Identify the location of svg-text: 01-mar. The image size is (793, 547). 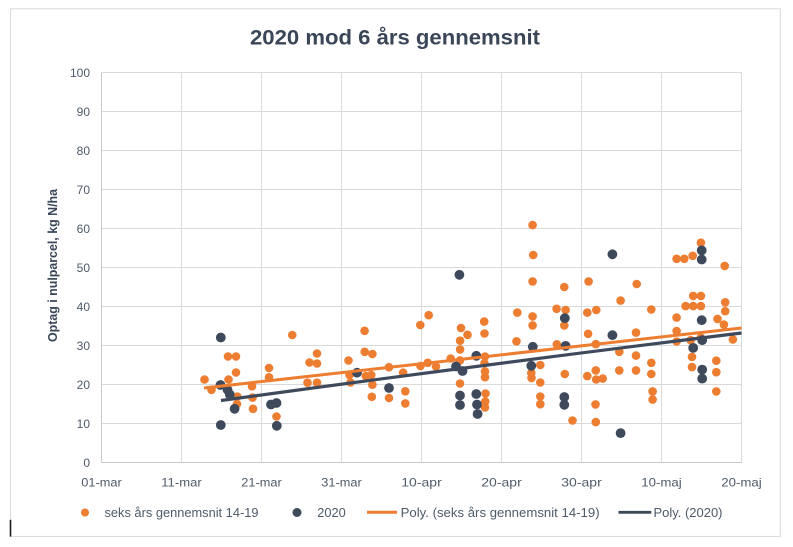
(101, 483).